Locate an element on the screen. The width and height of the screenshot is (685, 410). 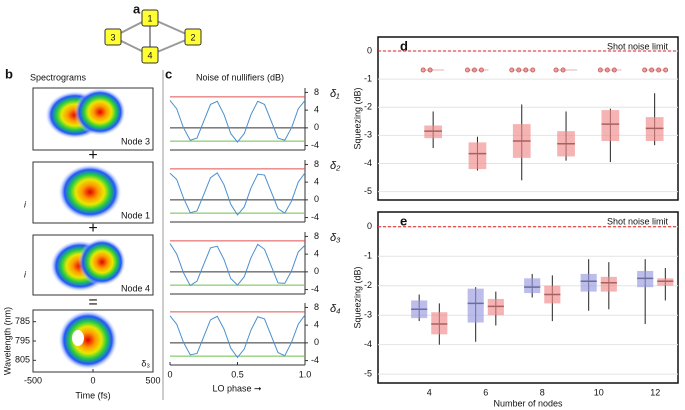
operator: = is located at coordinates (92, 302).